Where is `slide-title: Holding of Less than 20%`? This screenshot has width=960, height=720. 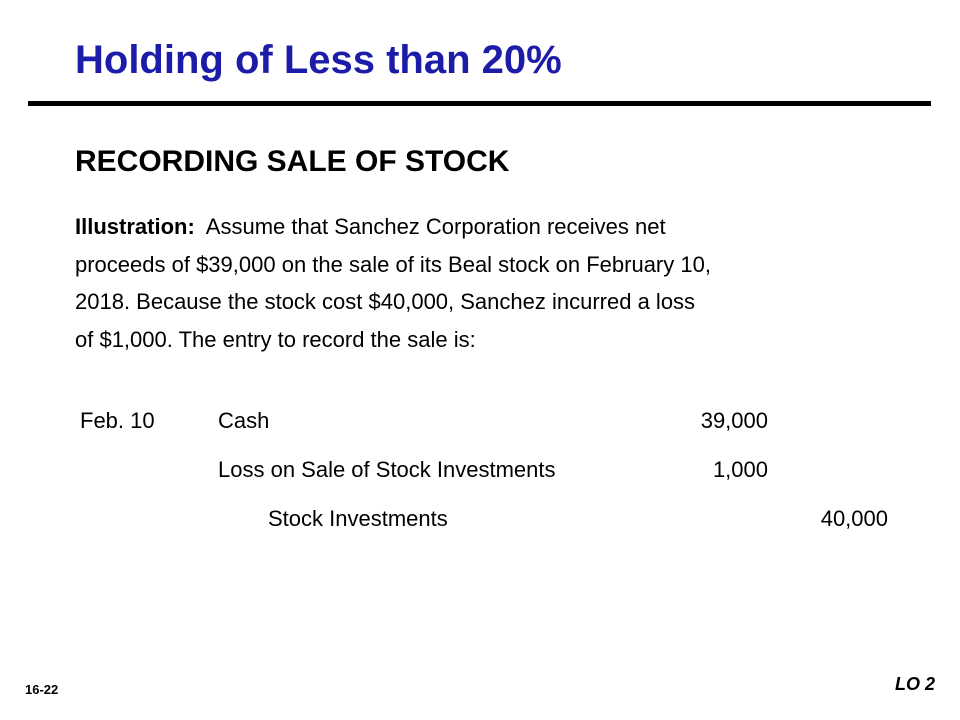
slide-title: Holding of Less than 20% is located at coordinates (318, 60).